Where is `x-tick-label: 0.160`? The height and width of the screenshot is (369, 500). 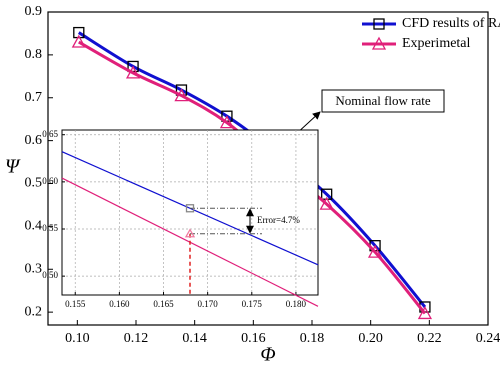 x-tick-label: 0.160 is located at coordinates (119, 304).